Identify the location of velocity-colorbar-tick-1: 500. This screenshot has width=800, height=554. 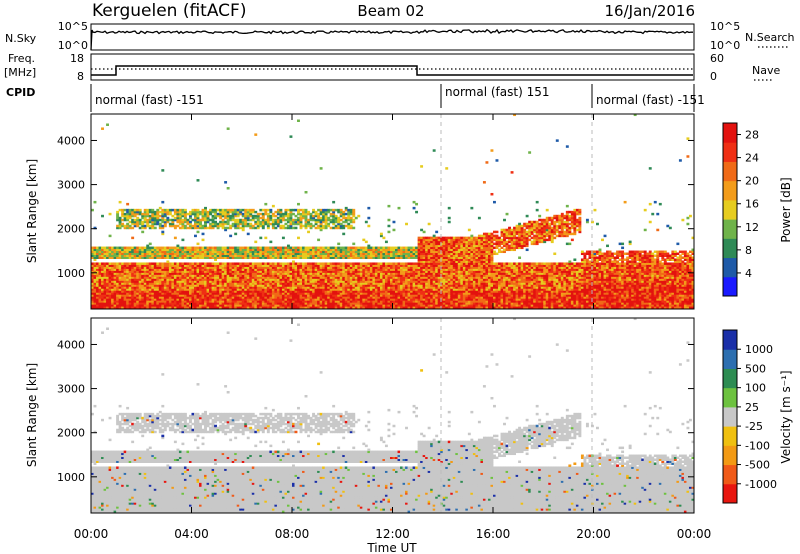
(755, 368).